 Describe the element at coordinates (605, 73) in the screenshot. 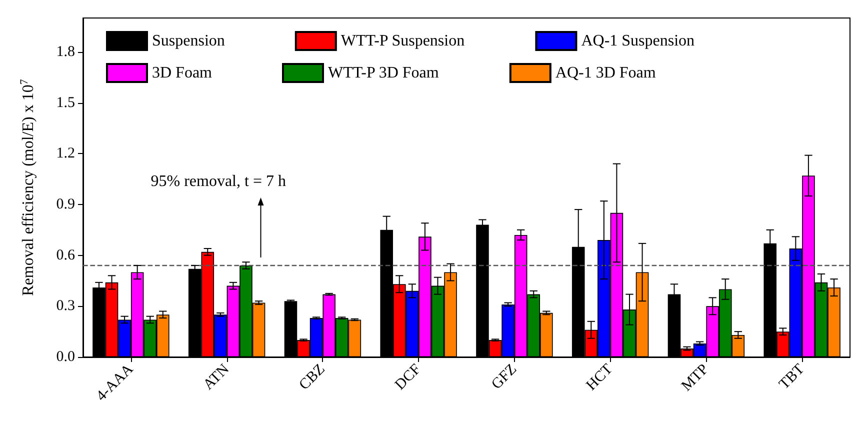

I see `legend-label: AQ-1 3D Foam` at that location.